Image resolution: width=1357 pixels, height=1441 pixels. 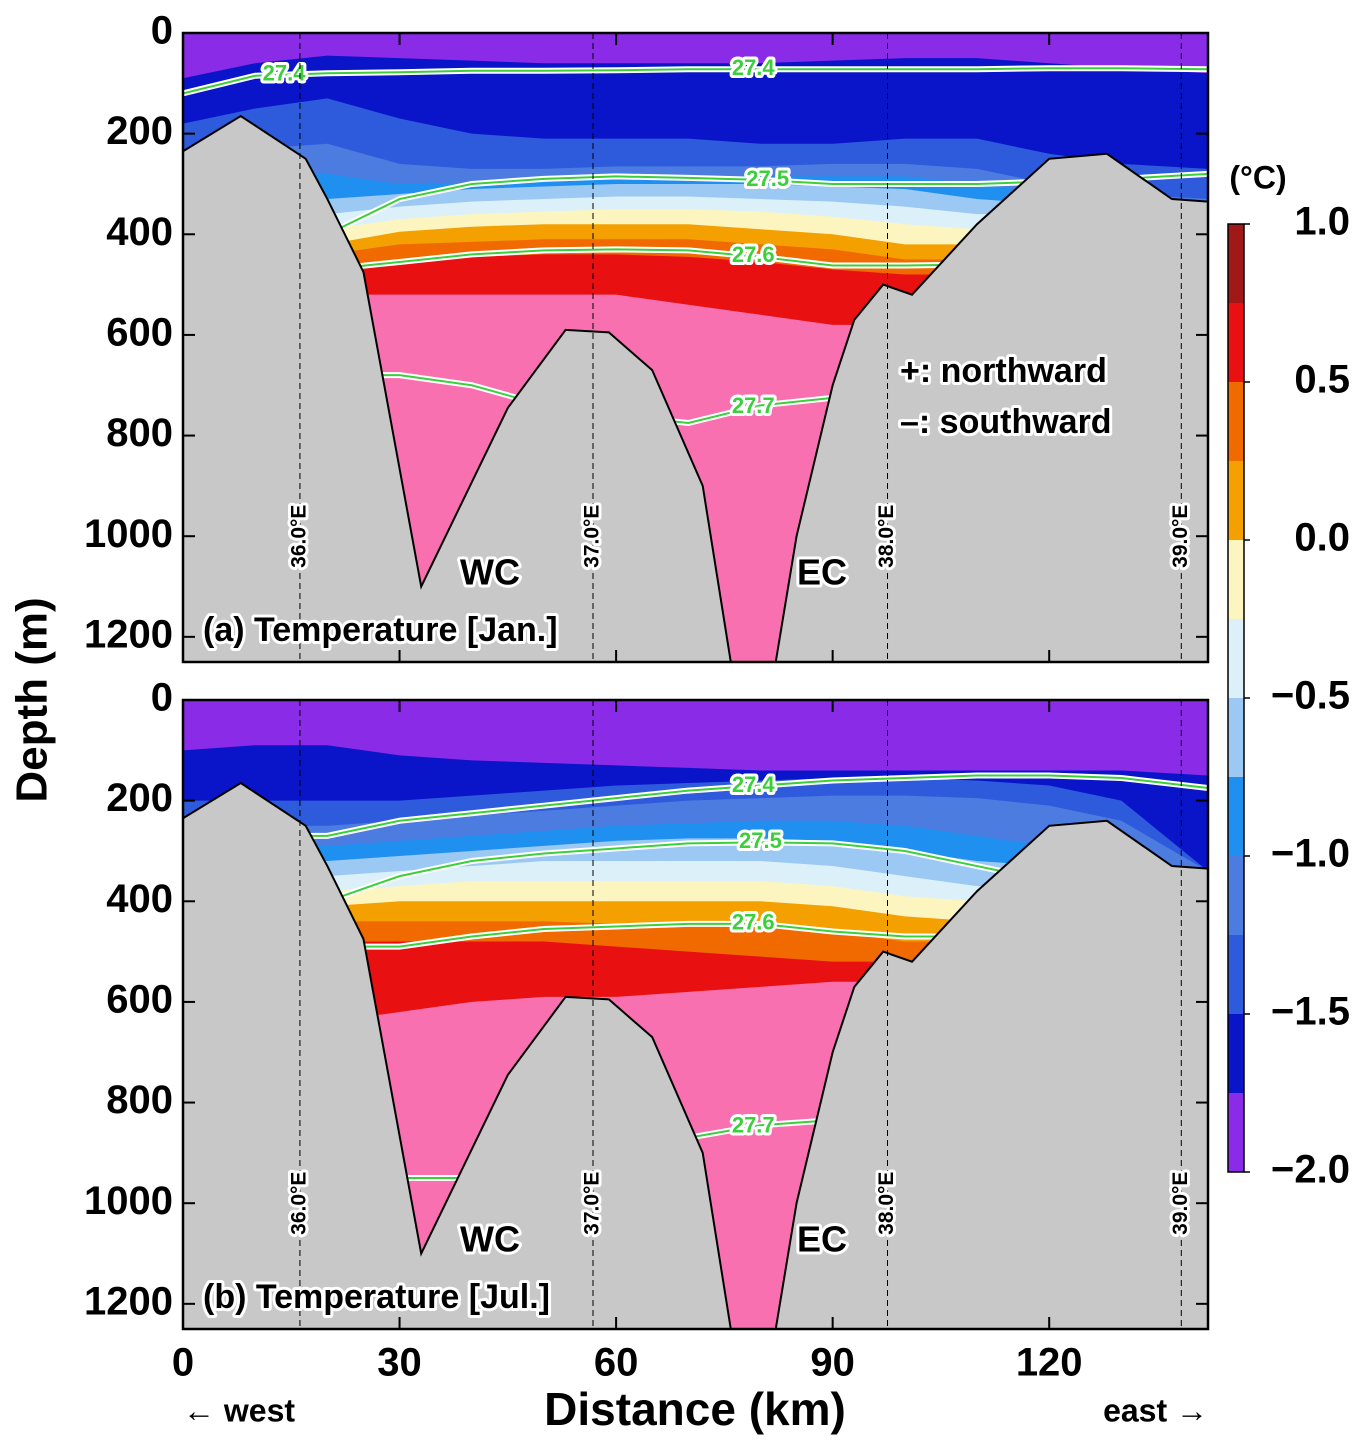 I want to click on colorbar-tick-label: −2.0, so click(x=1310, y=1170).